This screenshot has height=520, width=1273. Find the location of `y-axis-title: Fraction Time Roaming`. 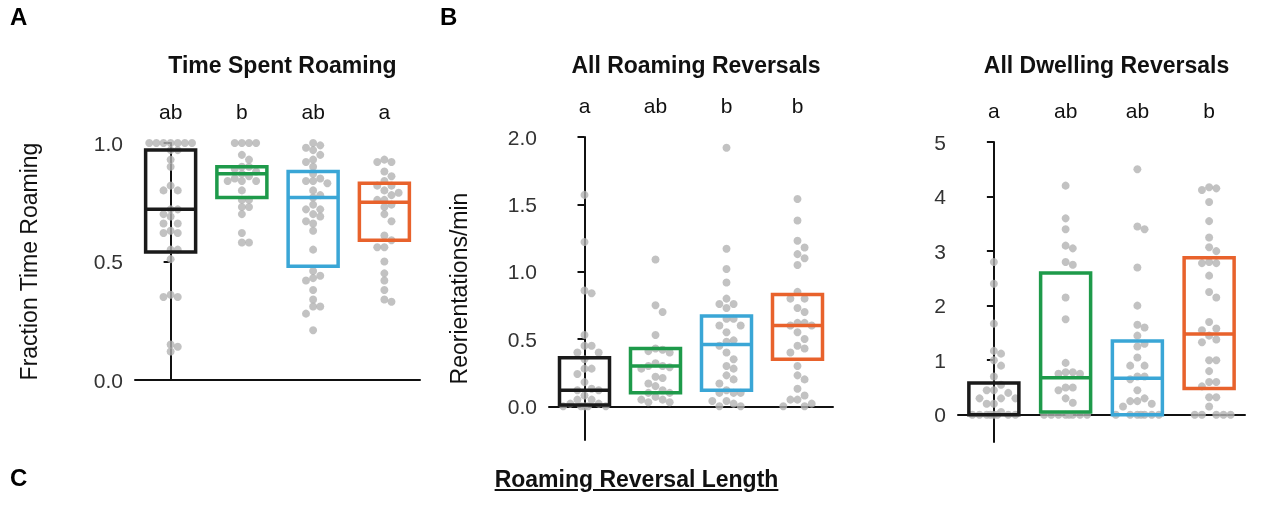

y-axis-title: Fraction Time Roaming is located at coordinates (28, 261).